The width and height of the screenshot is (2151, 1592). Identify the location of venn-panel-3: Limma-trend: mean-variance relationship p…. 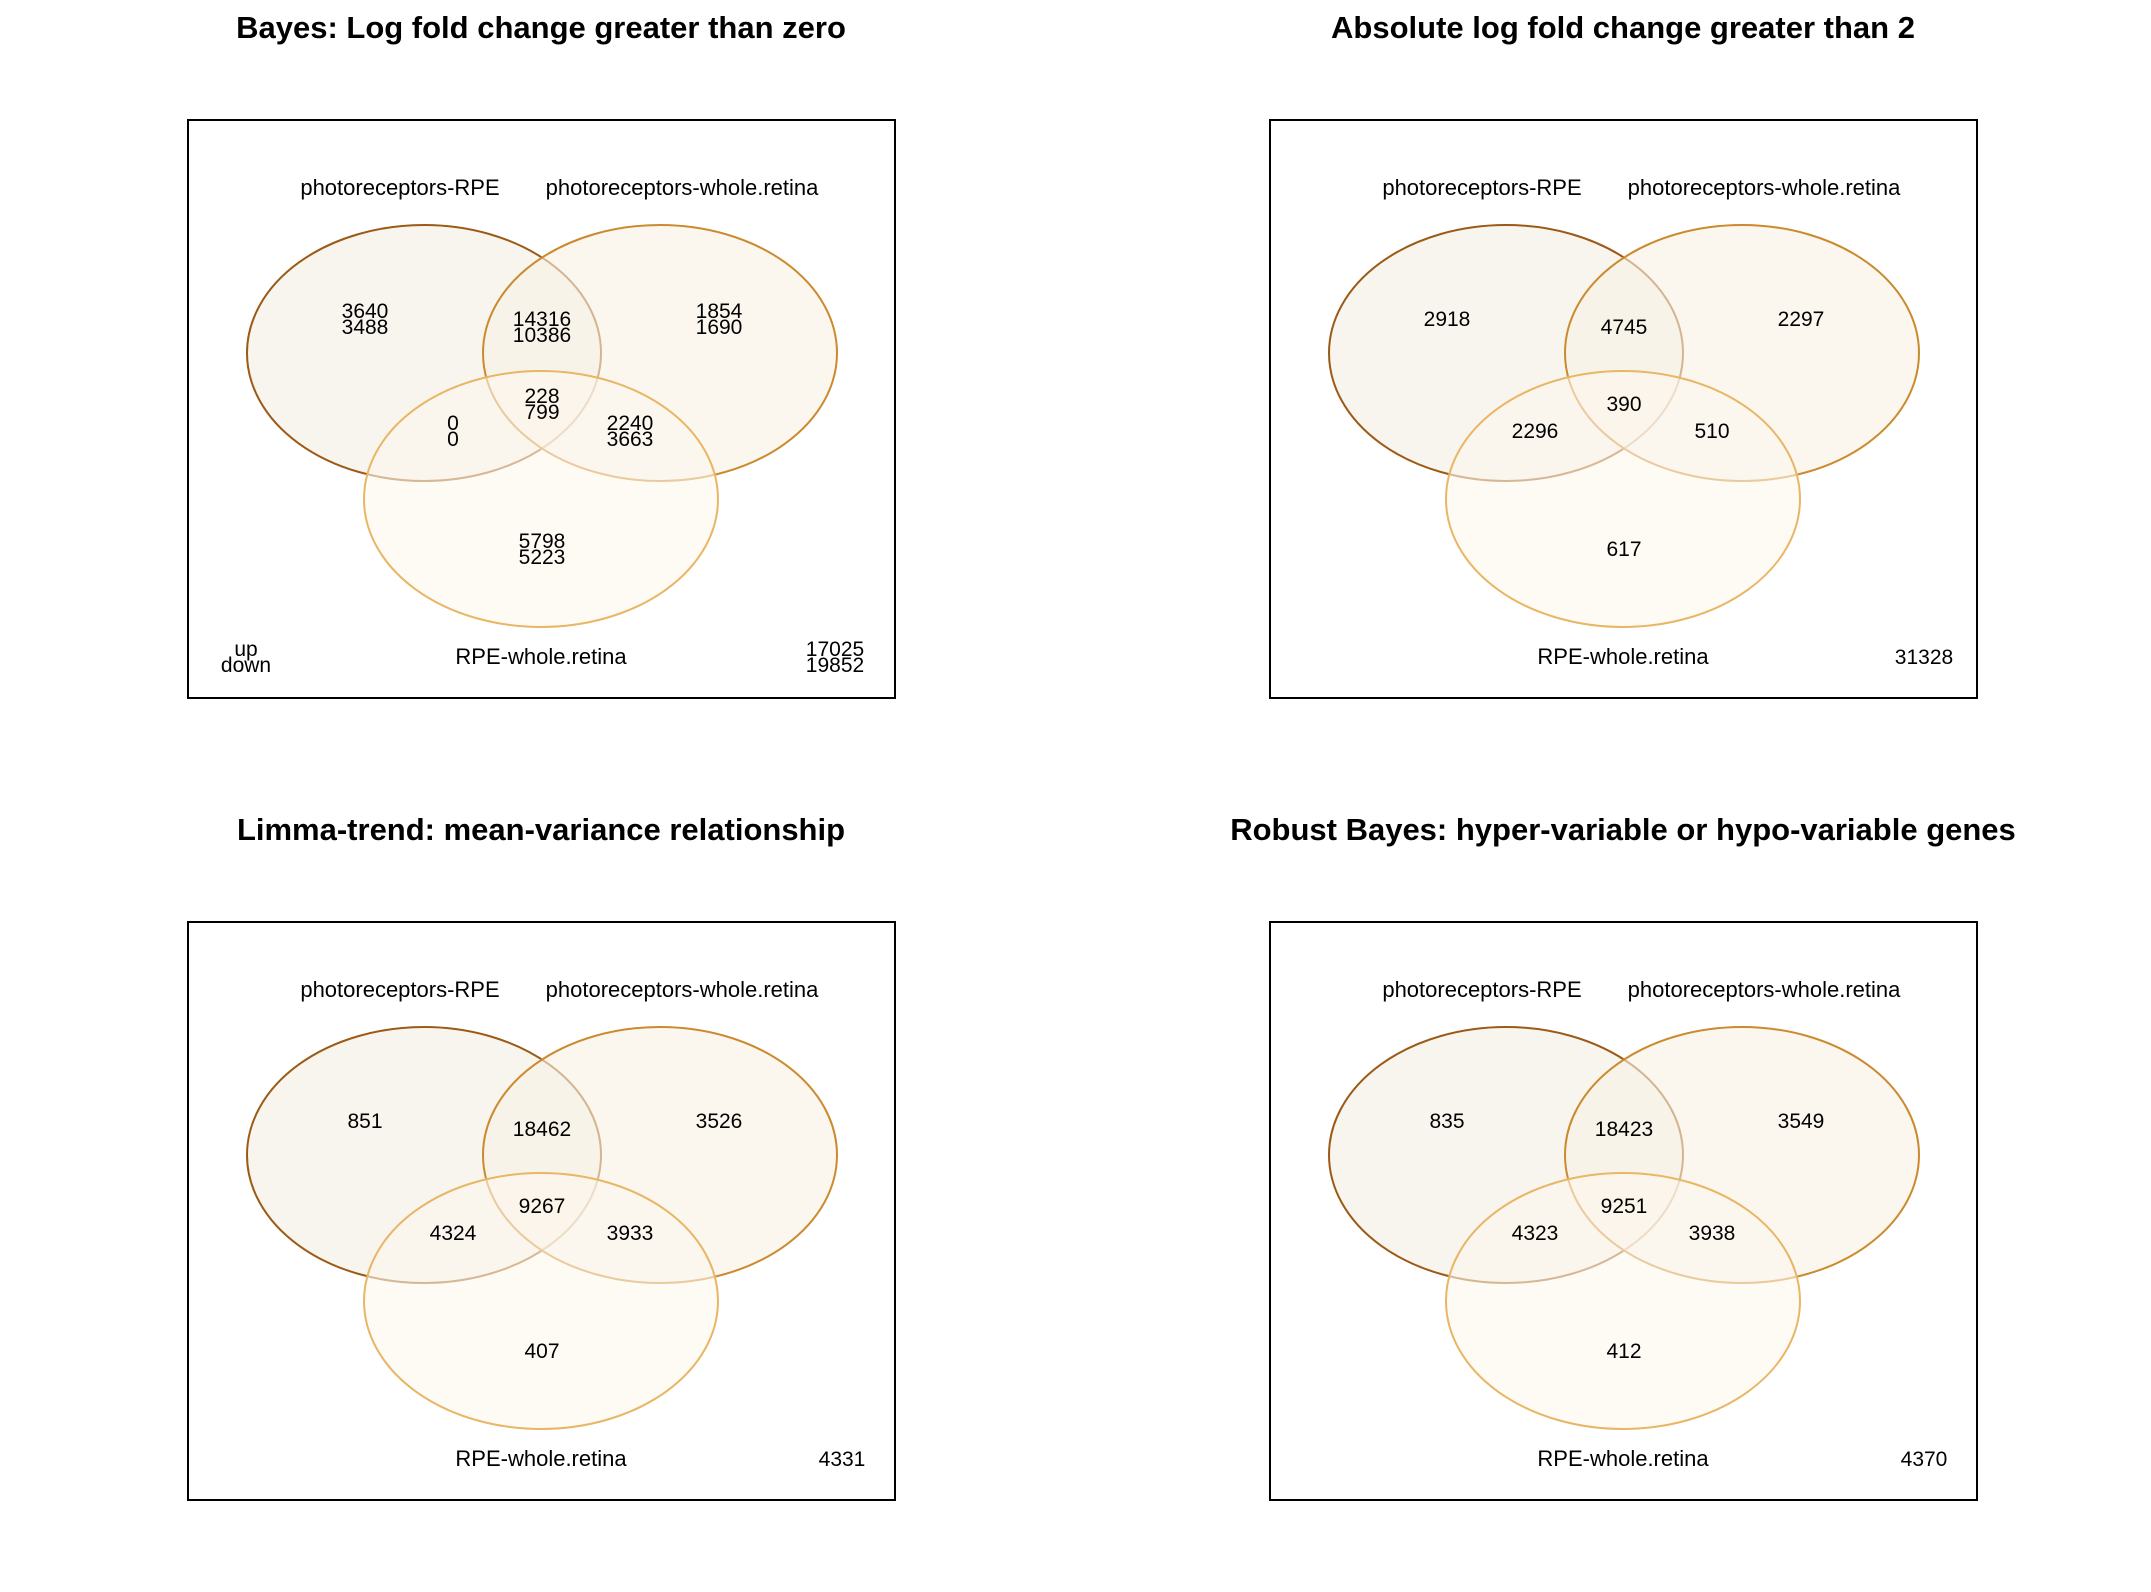
(541, 1156).